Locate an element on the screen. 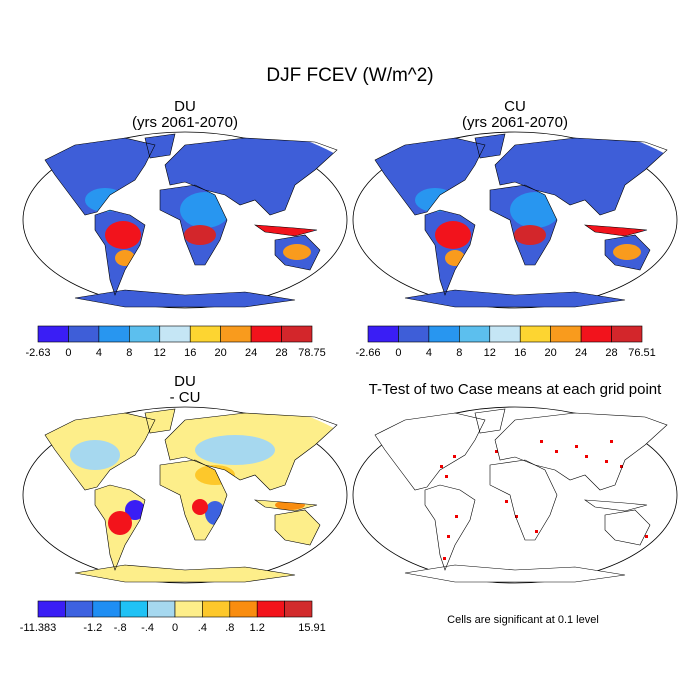 The image size is (700, 700). panel-subtitle: (yrs 2061-2070) is located at coordinates (515, 122).